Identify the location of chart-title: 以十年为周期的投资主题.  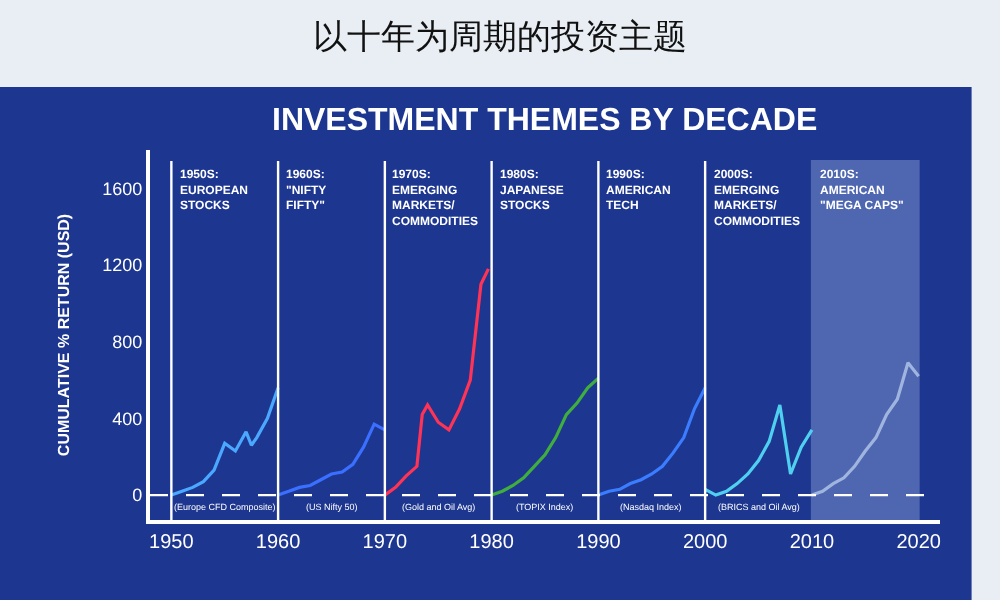
(500, 36).